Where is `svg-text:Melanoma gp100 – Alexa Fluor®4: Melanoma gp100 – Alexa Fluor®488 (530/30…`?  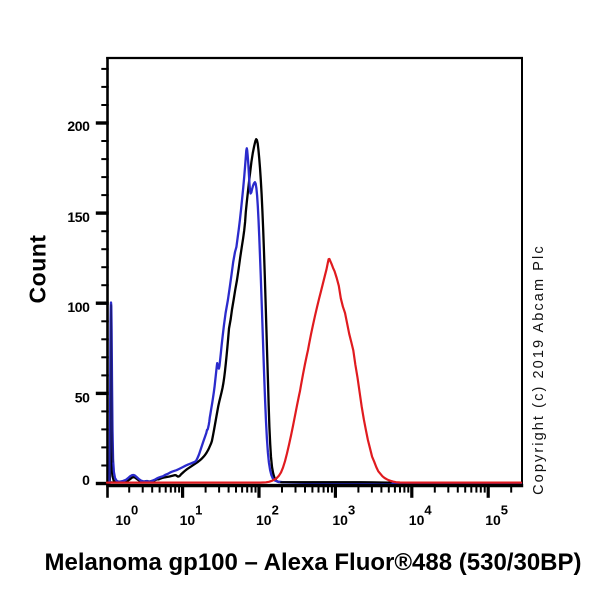 svg-text:Melanoma gp100 – Alexa Fluor®4: Melanoma gp100 – Alexa Fluor®488 (530/30… is located at coordinates (312, 562).